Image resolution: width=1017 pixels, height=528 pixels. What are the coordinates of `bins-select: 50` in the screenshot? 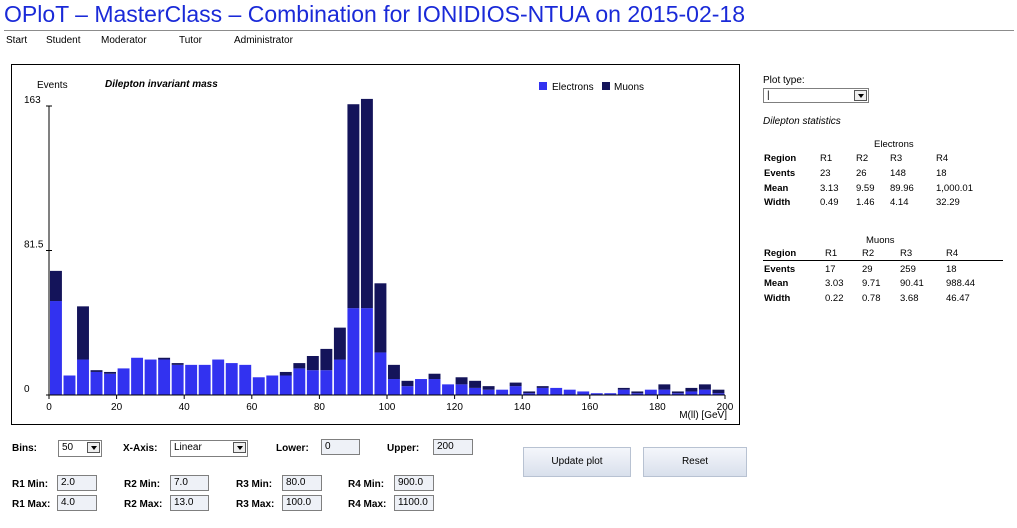 It's located at (80, 448).